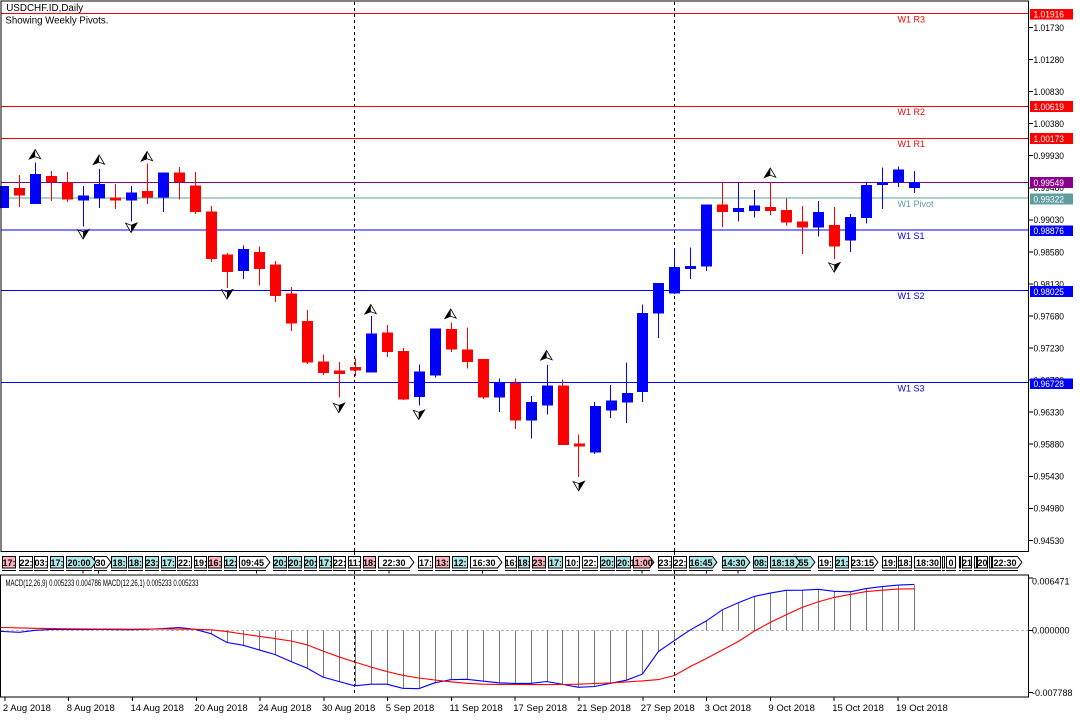 The image size is (1080, 725). What do you see at coordinates (354, 563) in the screenshot?
I see `svg-text: 11:` at bounding box center [354, 563].